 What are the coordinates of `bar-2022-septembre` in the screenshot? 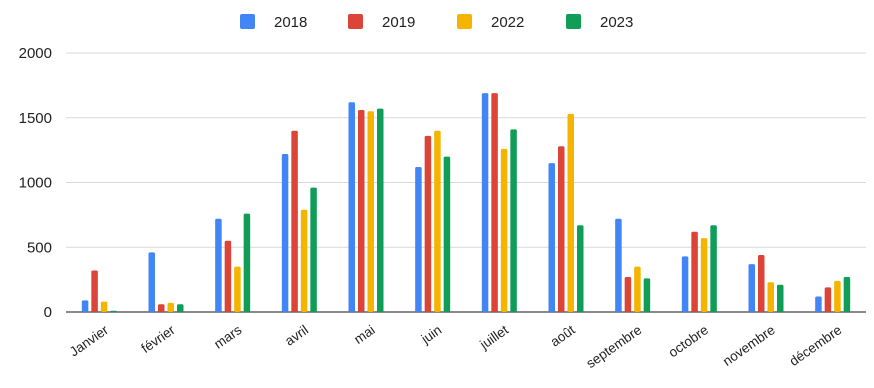 It's located at (637, 289).